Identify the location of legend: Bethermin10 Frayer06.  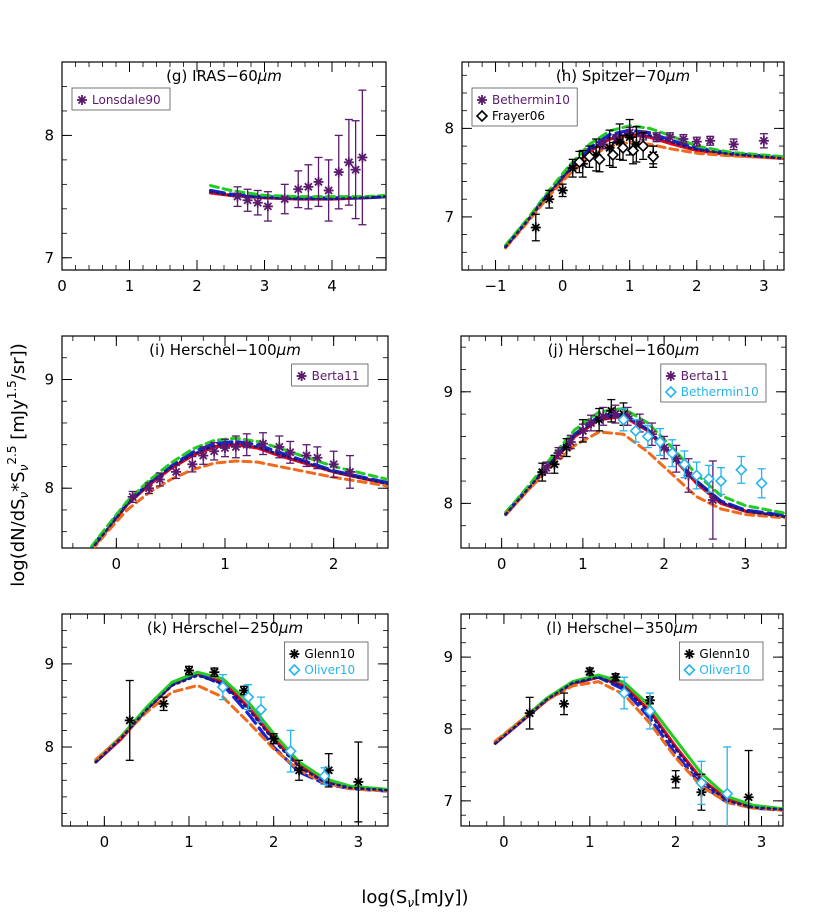
(524, 107).